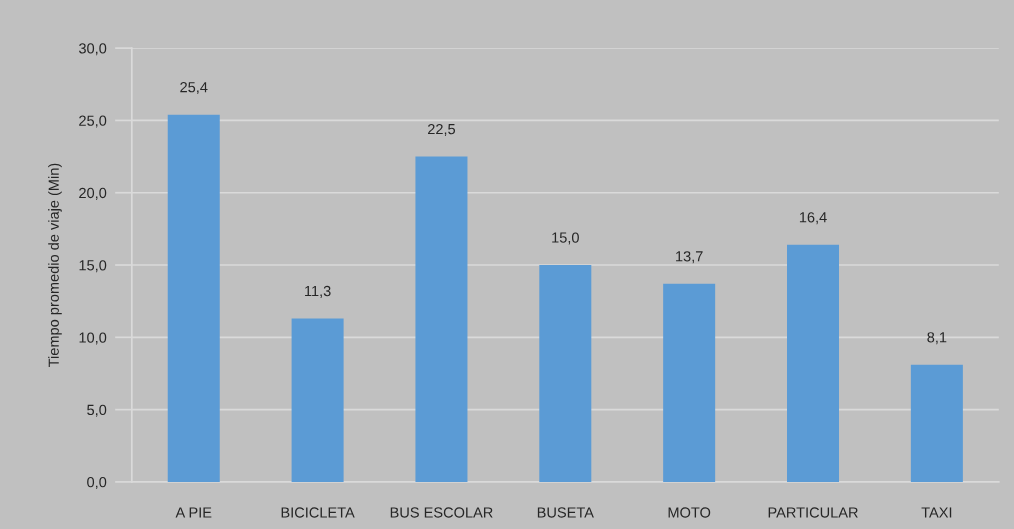  Describe the element at coordinates (93, 338) in the screenshot. I see `y-tick-label: 10,0` at that location.